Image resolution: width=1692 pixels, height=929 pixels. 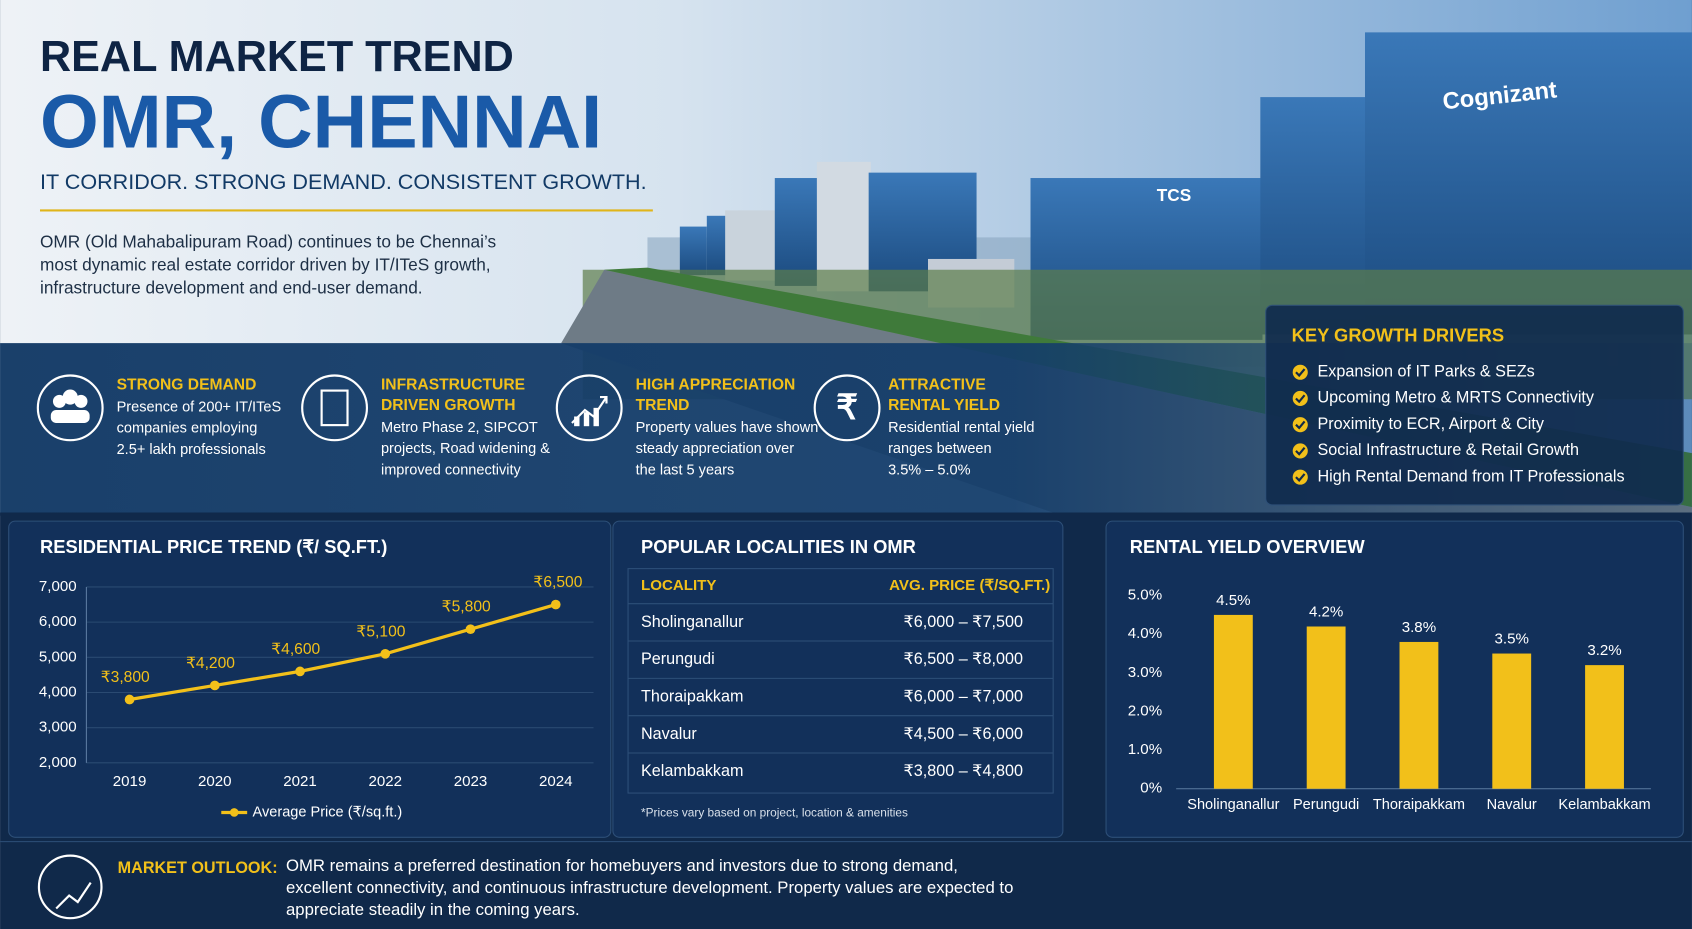 What do you see at coordinates (727, 428) in the screenshot?
I see `feature-text: Property values have shown` at bounding box center [727, 428].